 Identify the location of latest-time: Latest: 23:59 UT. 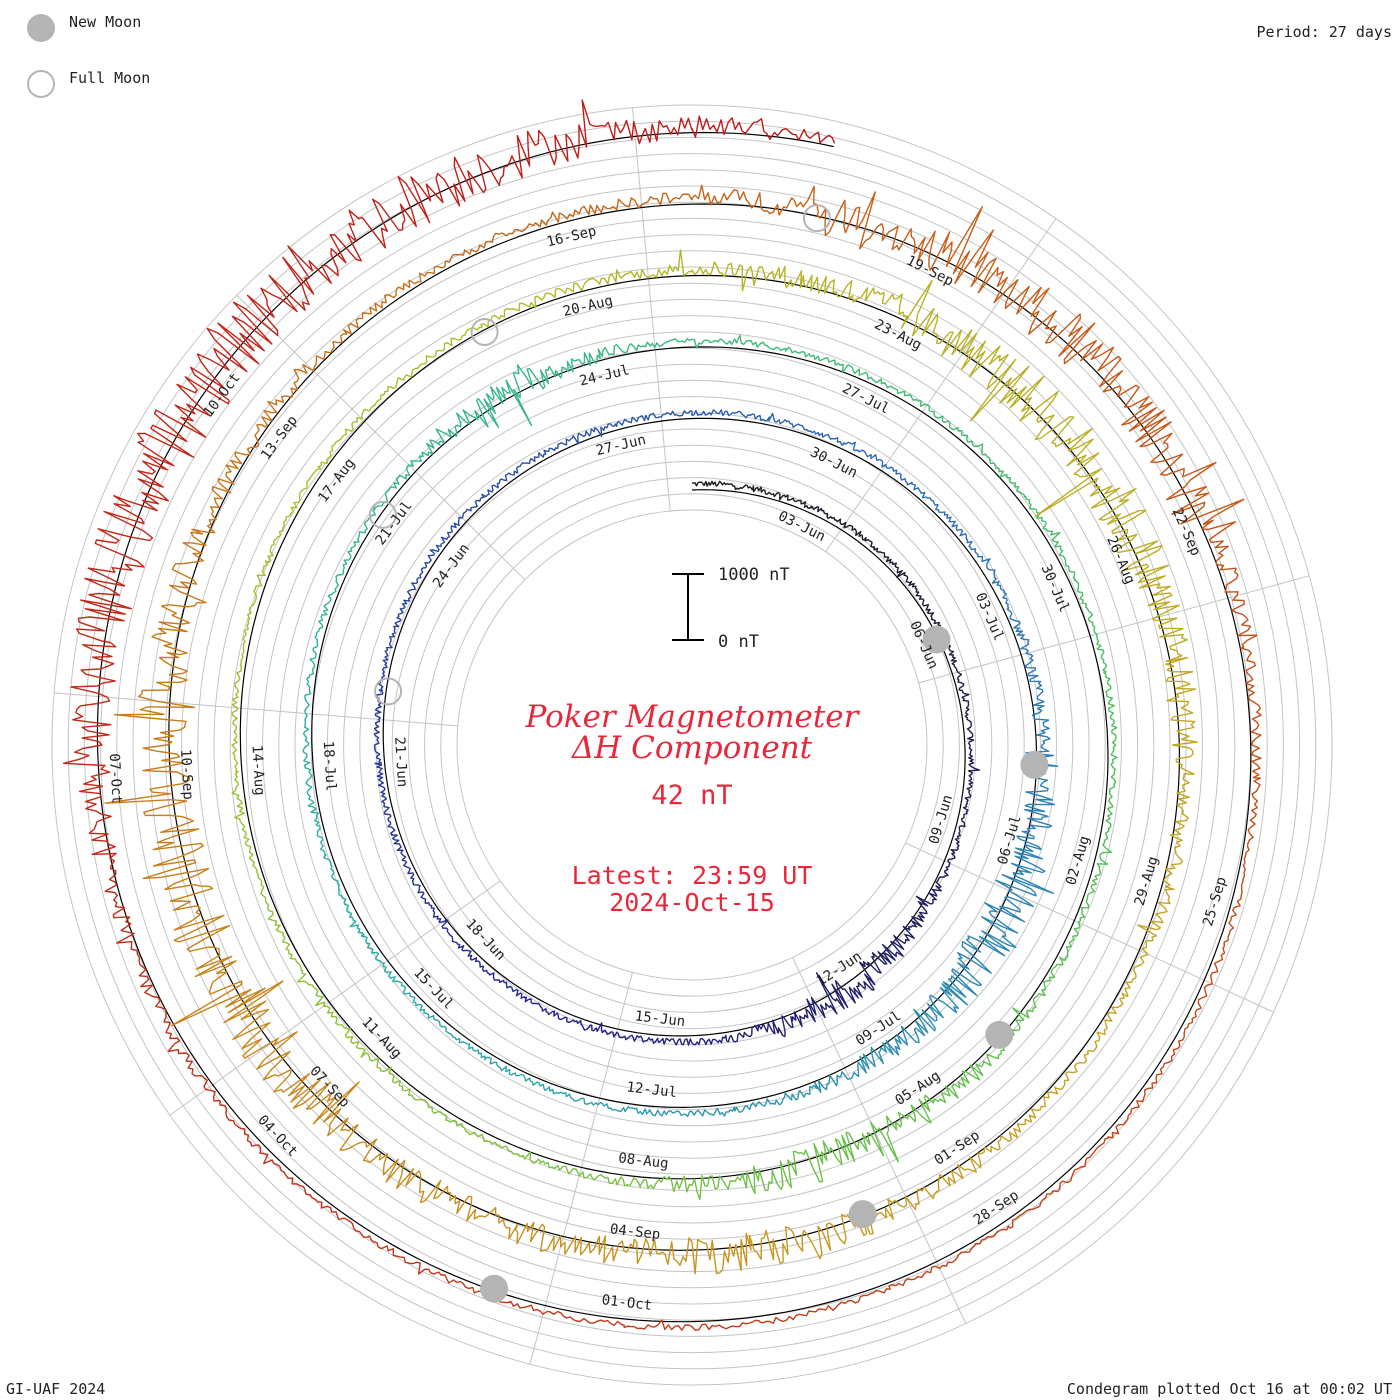
(692, 875).